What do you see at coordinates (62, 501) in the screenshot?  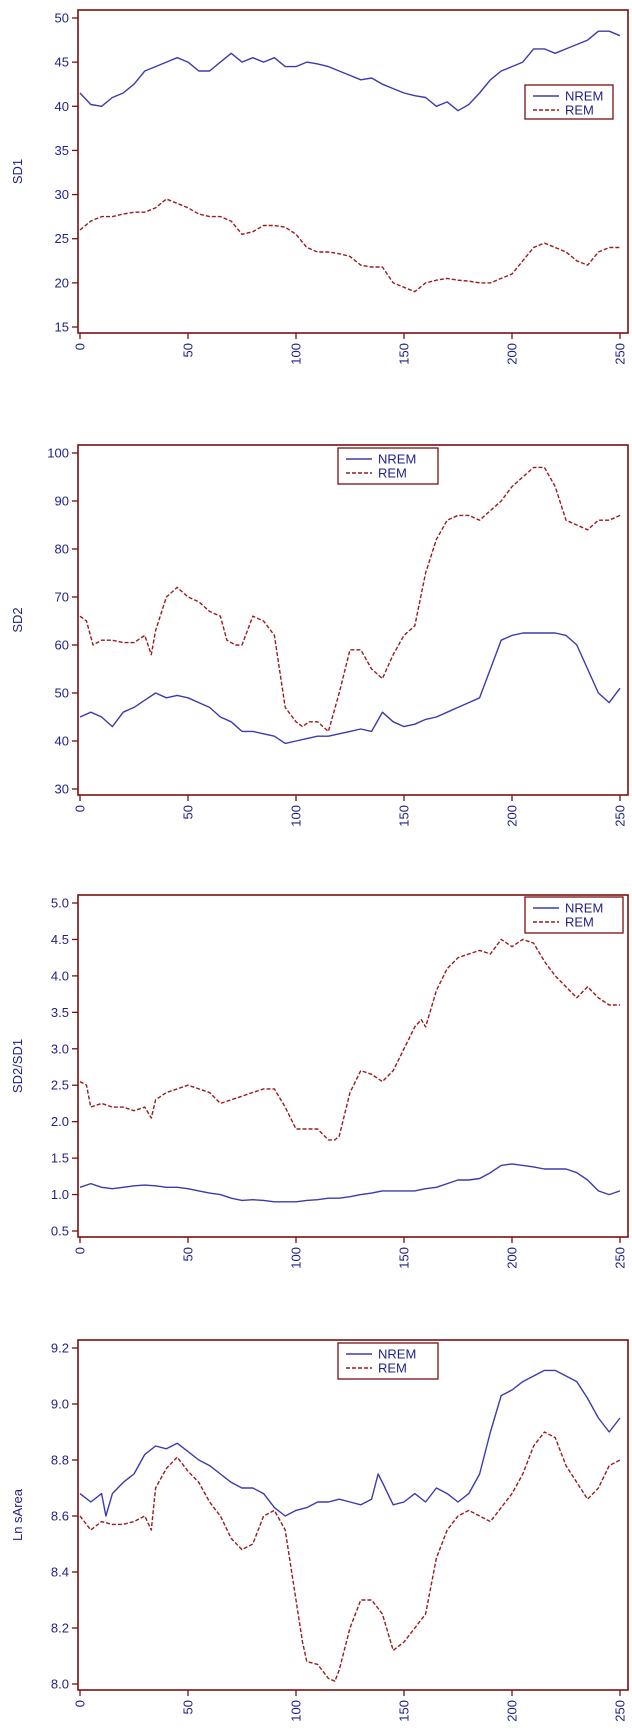 I see `y-tick-label: 90` at bounding box center [62, 501].